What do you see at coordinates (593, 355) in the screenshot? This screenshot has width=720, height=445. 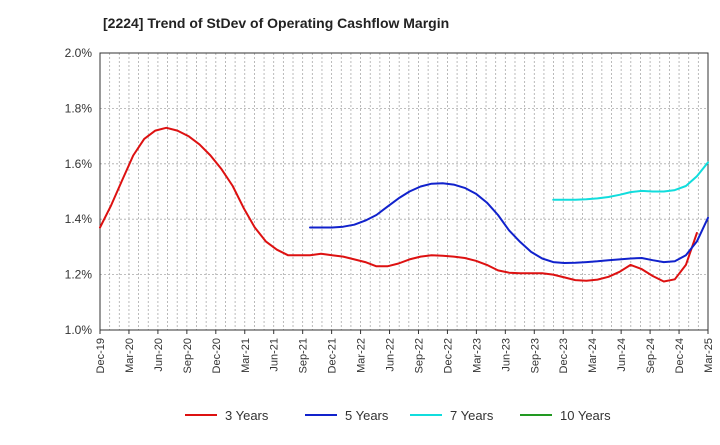 I see `x-tick-label: Mar-24` at bounding box center [593, 355].